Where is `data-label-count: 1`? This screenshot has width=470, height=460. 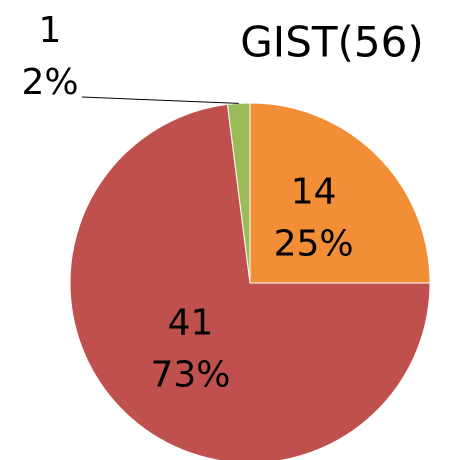 data-label-count: 1 is located at coordinates (50, 30).